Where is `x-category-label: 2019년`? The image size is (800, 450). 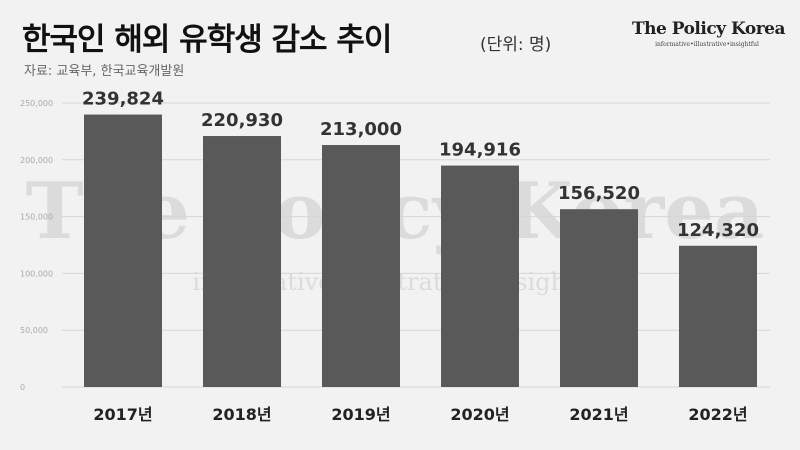 x-category-label: 2019년 is located at coordinates (360, 414).